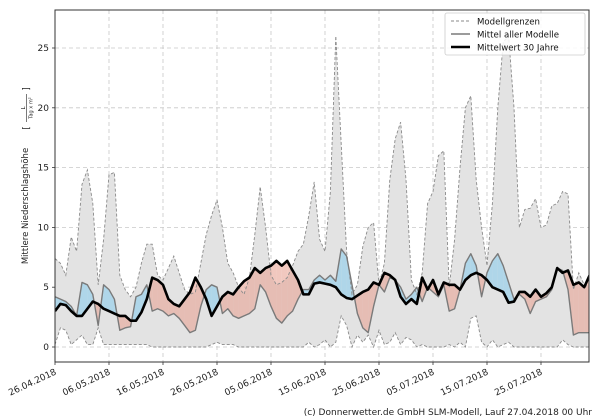  What do you see at coordinates (464, 383) in the screenshot?
I see `x-tick-label: 15.07.2018` at bounding box center [464, 383].